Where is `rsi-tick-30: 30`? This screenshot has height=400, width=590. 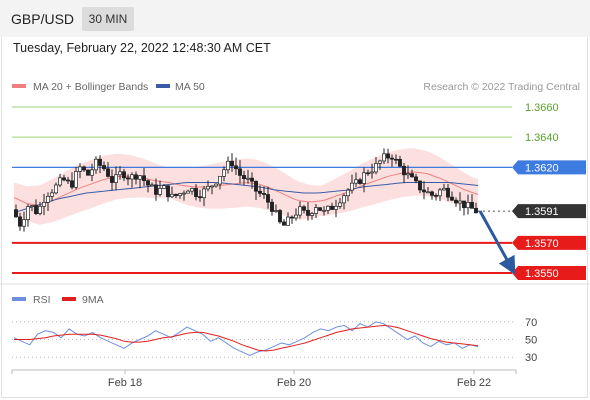 rsi-tick-30: 30 is located at coordinates (531, 358).